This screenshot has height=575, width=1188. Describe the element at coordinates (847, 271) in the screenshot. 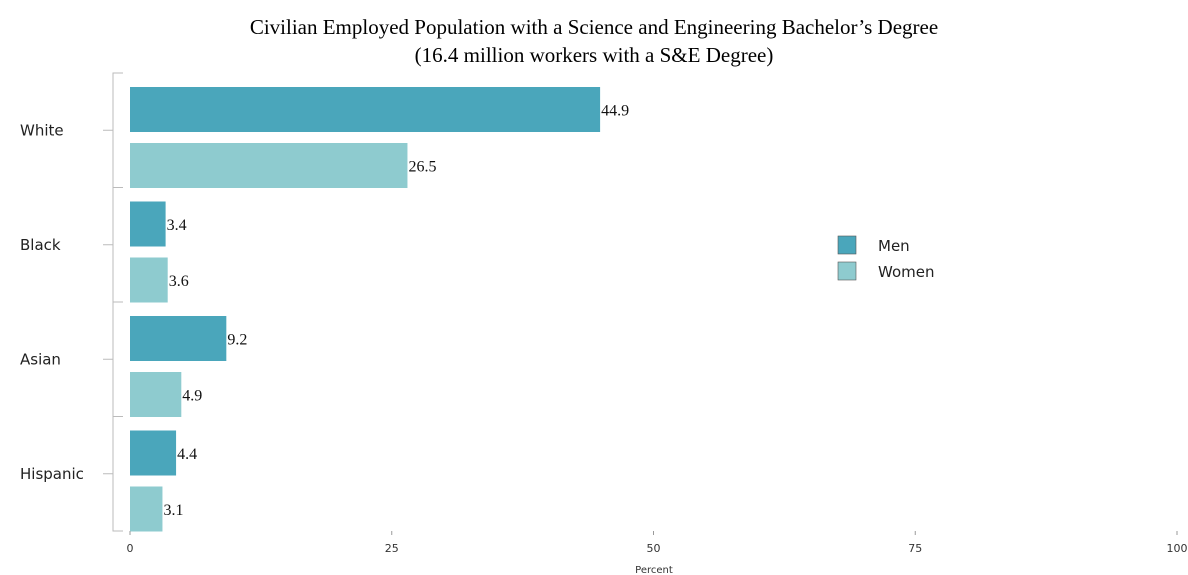

I see `legend-swatch-women` at that location.